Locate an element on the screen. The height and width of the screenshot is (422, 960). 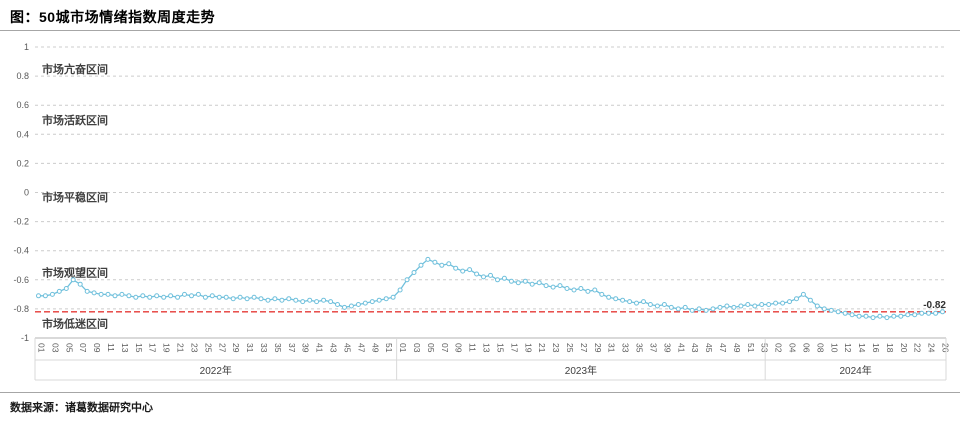
x-tick-label: 19 is located at coordinates (167, 348).